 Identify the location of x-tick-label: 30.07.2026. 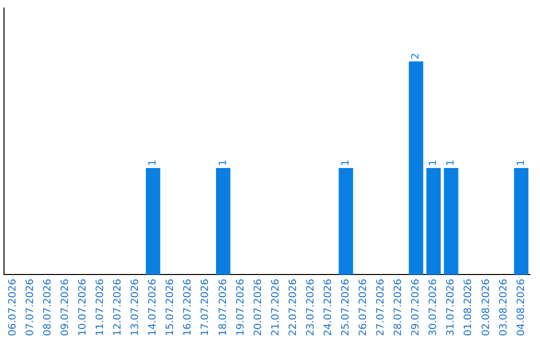
(434, 307).